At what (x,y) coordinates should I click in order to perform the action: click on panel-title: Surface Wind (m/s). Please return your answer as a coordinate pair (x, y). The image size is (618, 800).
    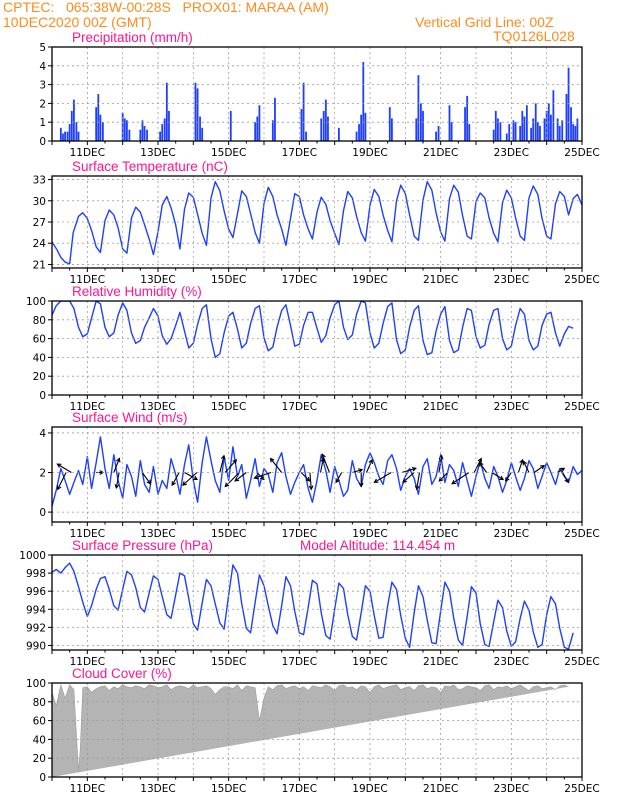
    Looking at the image, I should click on (130, 417).